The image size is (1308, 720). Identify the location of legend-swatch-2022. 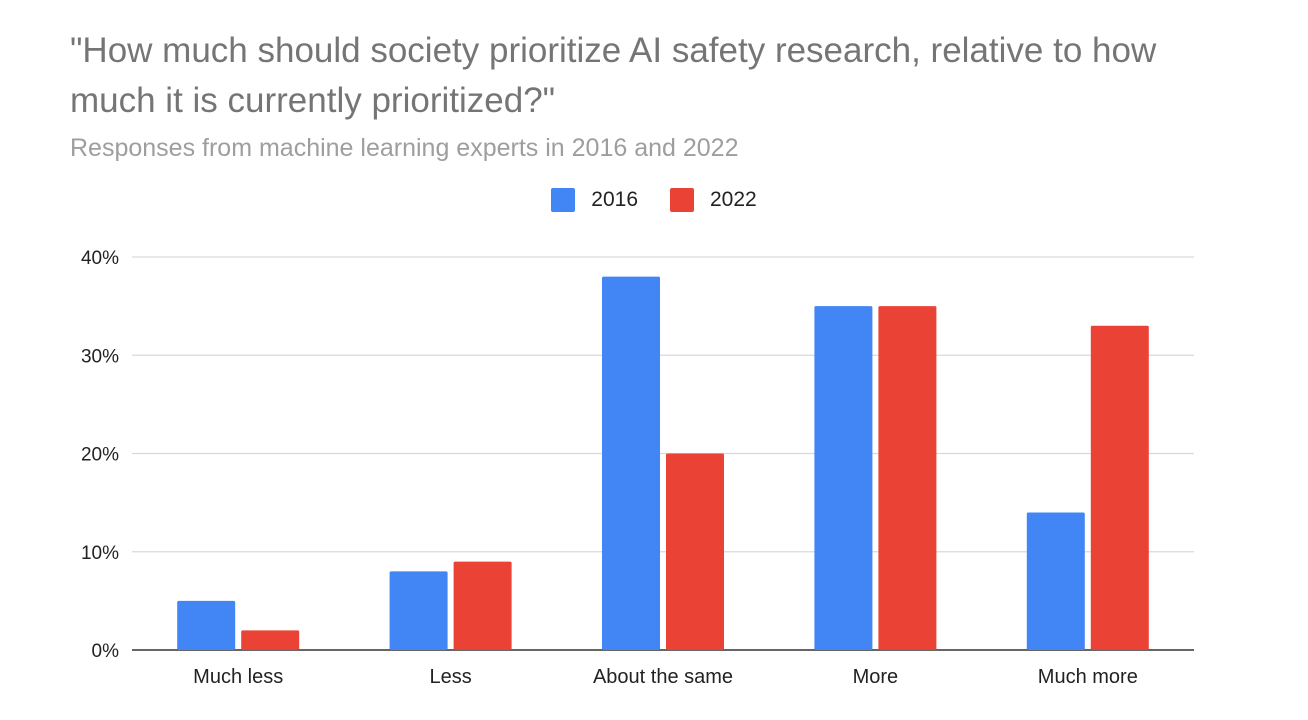
(682, 200).